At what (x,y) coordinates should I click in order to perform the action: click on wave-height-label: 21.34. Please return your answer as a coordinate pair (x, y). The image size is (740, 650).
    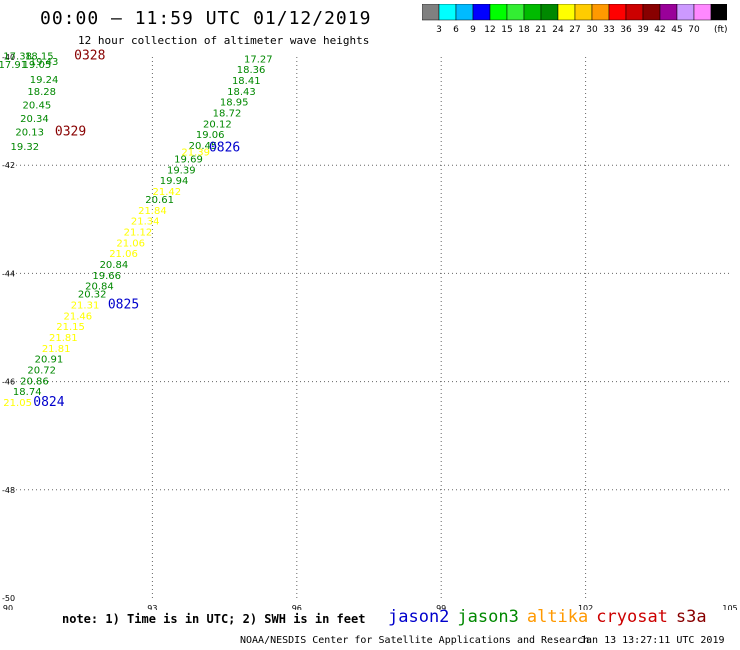
    Looking at the image, I should click on (145, 222).